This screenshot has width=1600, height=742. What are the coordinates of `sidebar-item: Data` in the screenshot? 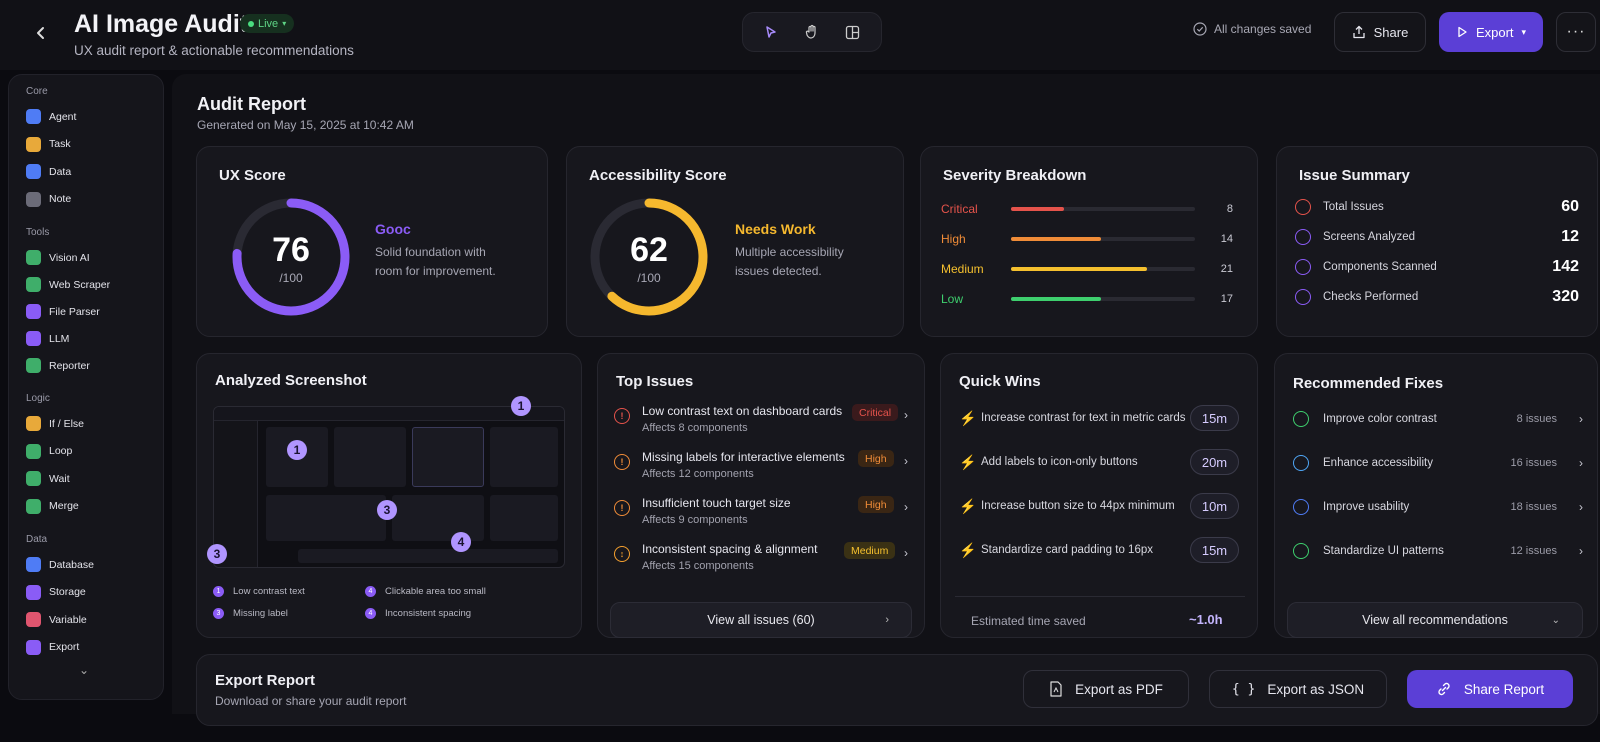 It's located at (48, 171).